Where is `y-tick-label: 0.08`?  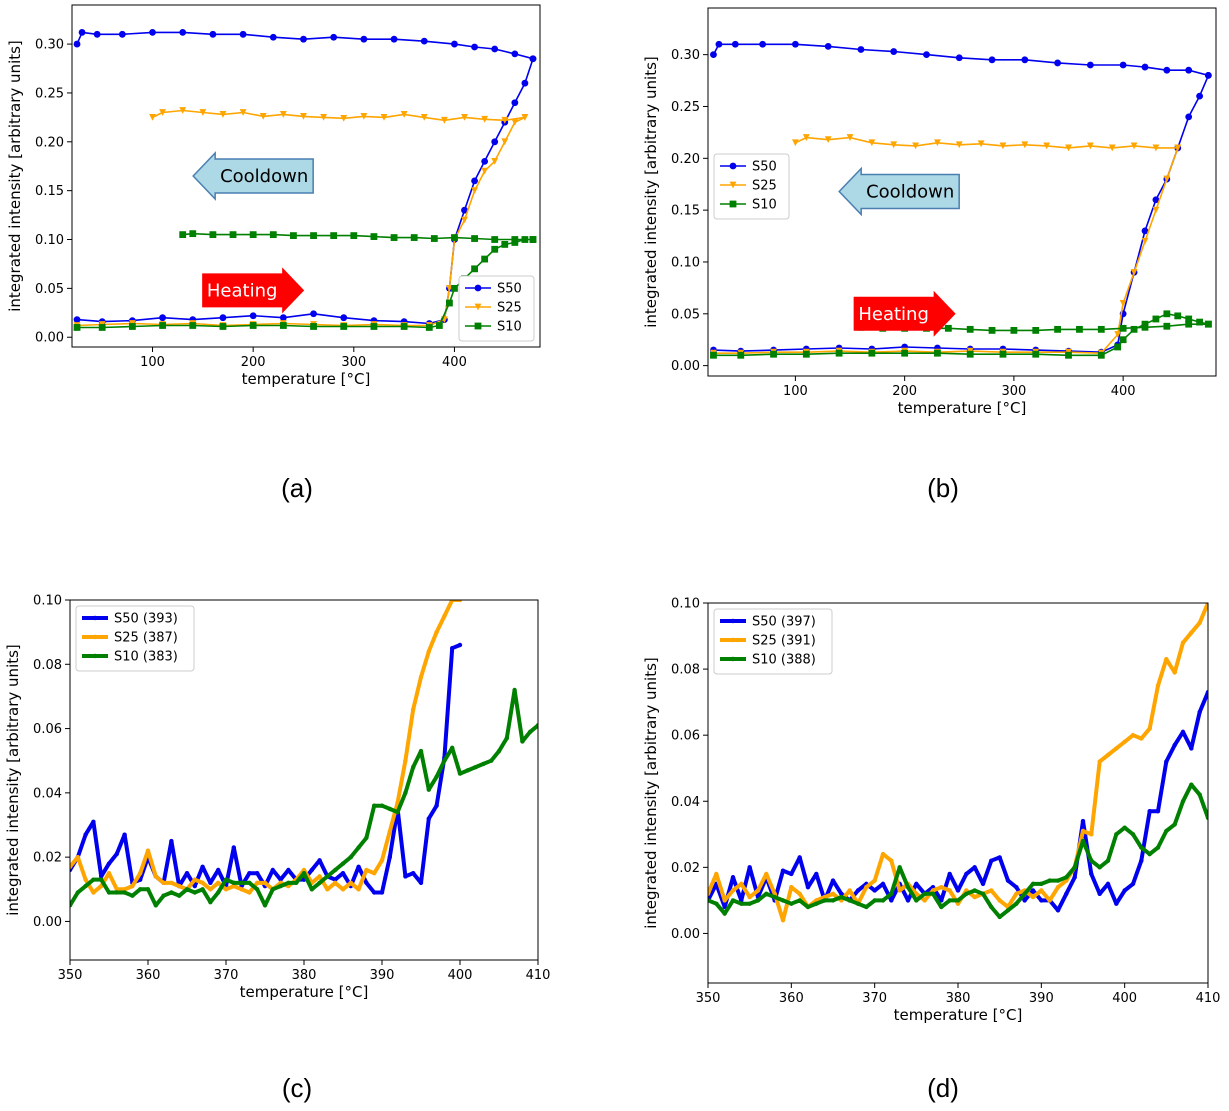
y-tick-label: 0.08 is located at coordinates (47, 665).